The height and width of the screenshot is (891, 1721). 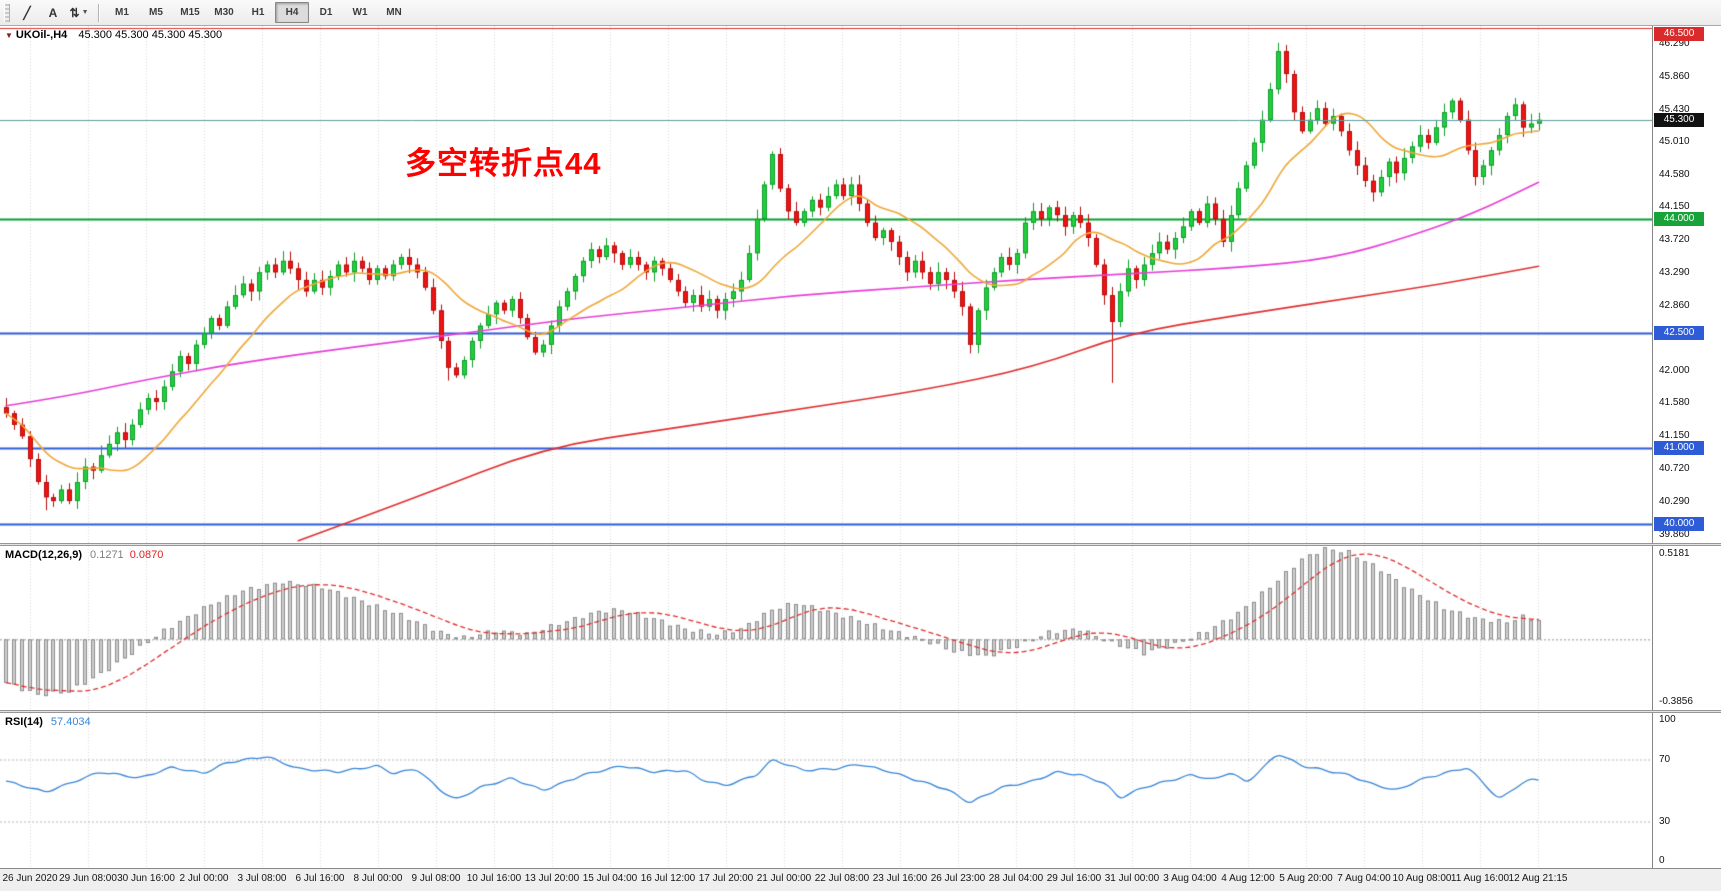 I want to click on time-label: 6 Jul 16:00, so click(x=320, y=878).